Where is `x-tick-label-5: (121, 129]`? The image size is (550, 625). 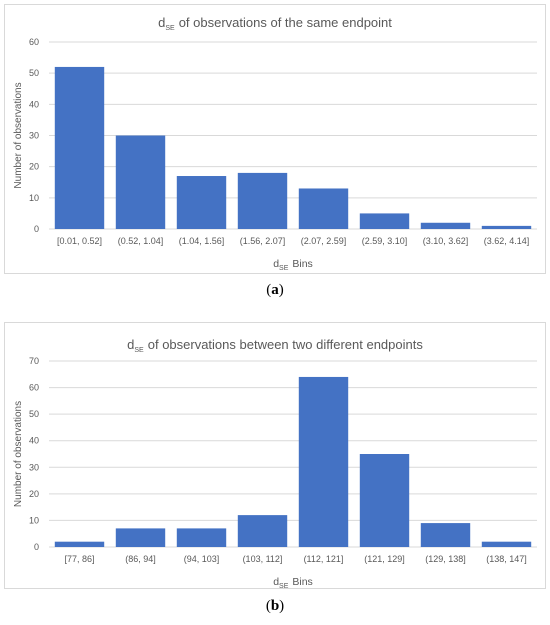 x-tick-label-5: (121, 129] is located at coordinates (384, 559).